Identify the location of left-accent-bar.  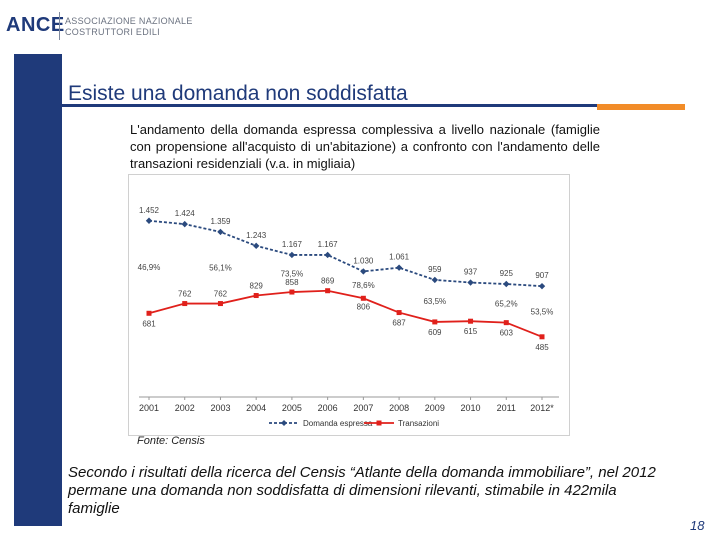
(38, 290).